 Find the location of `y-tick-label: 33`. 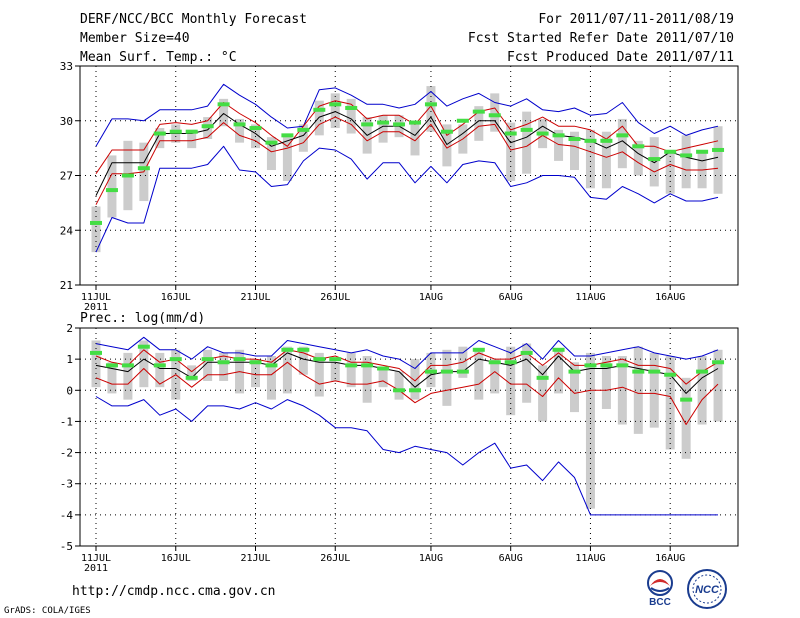

y-tick-label: 33 is located at coordinates (66, 66).